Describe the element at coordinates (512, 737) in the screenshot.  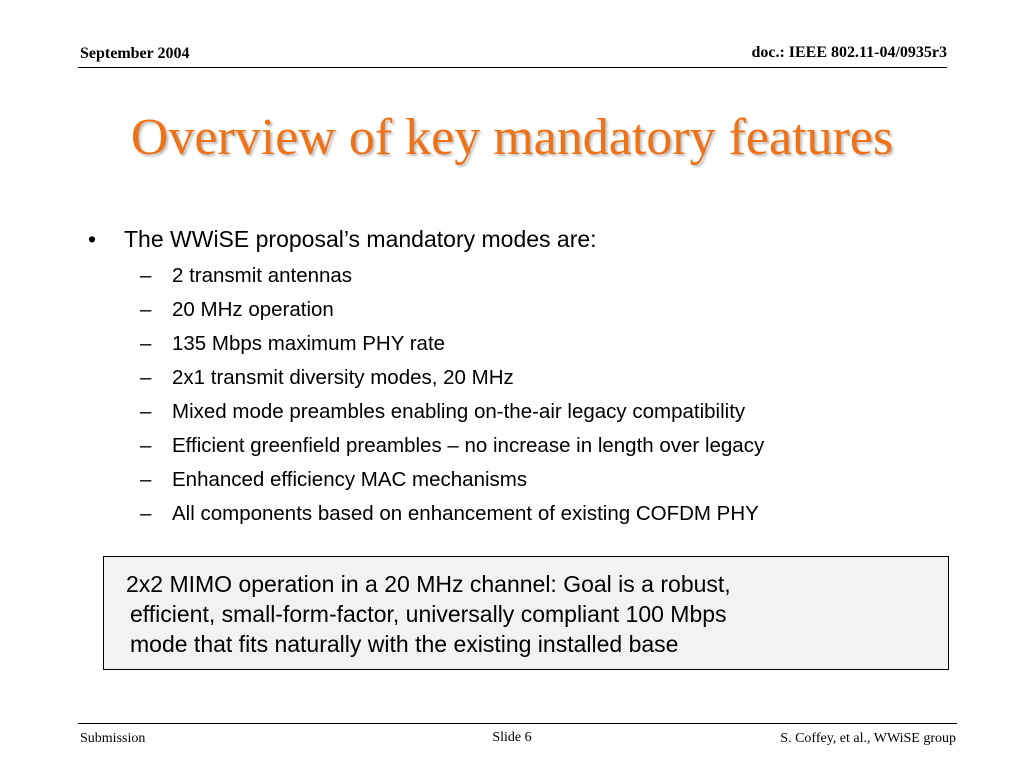
I see `slide-number: Slide 6` at that location.